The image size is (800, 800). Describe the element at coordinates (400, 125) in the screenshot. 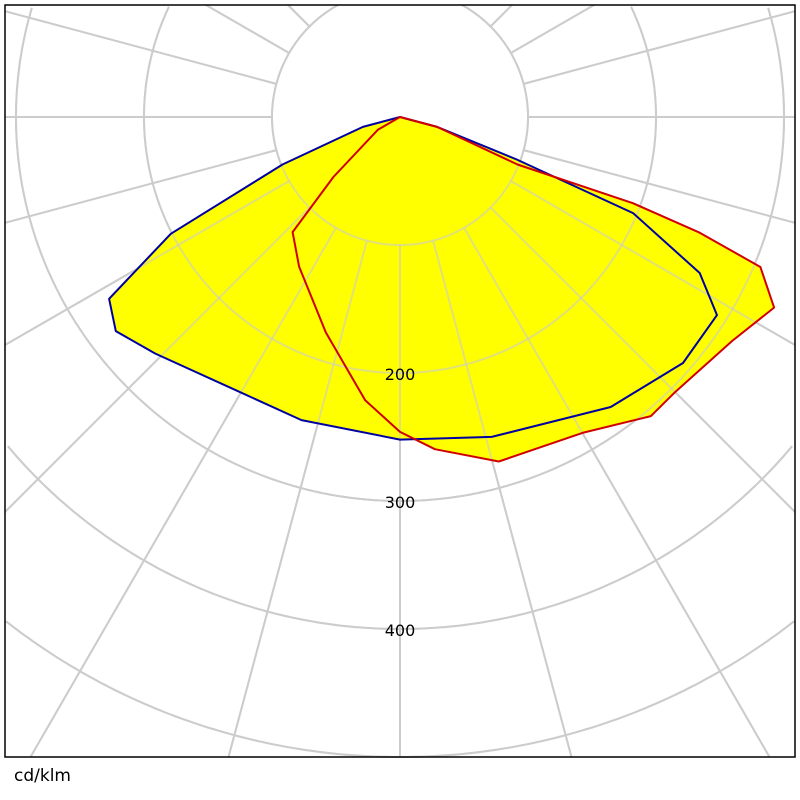

I see `grid-circle` at that location.